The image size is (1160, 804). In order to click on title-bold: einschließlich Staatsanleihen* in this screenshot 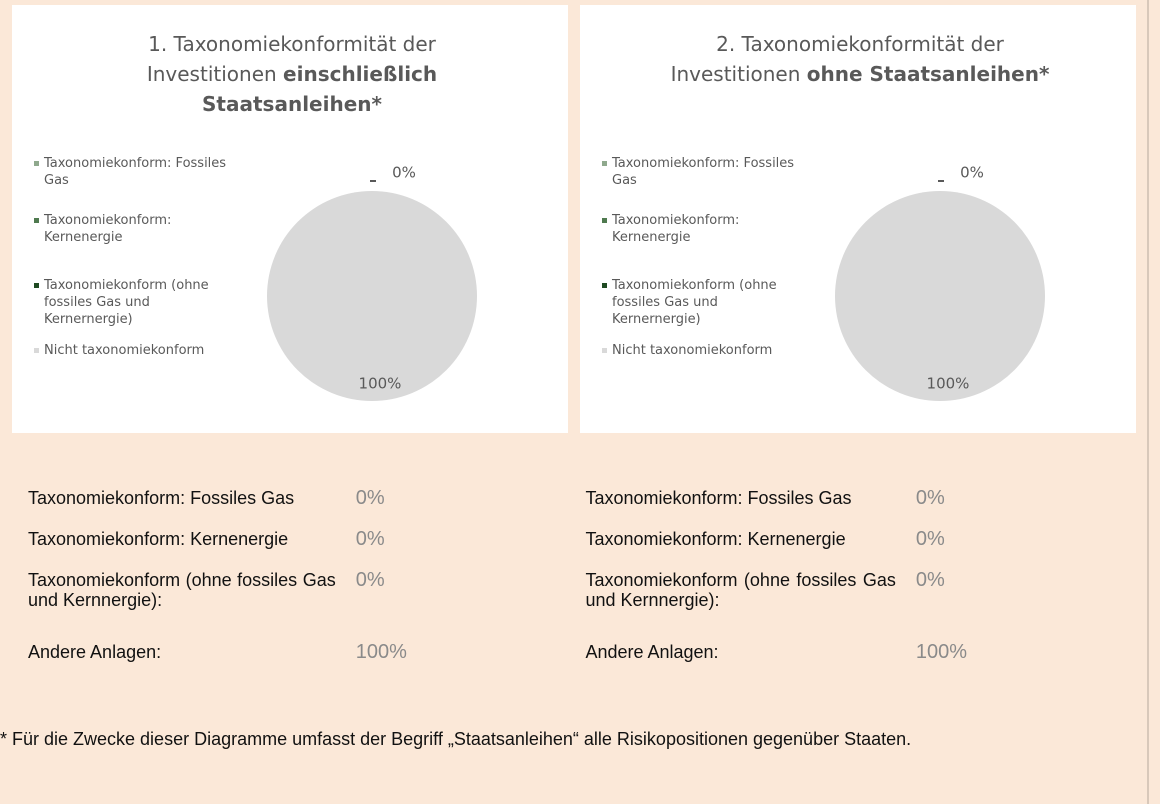, I will do `click(320, 89)`.